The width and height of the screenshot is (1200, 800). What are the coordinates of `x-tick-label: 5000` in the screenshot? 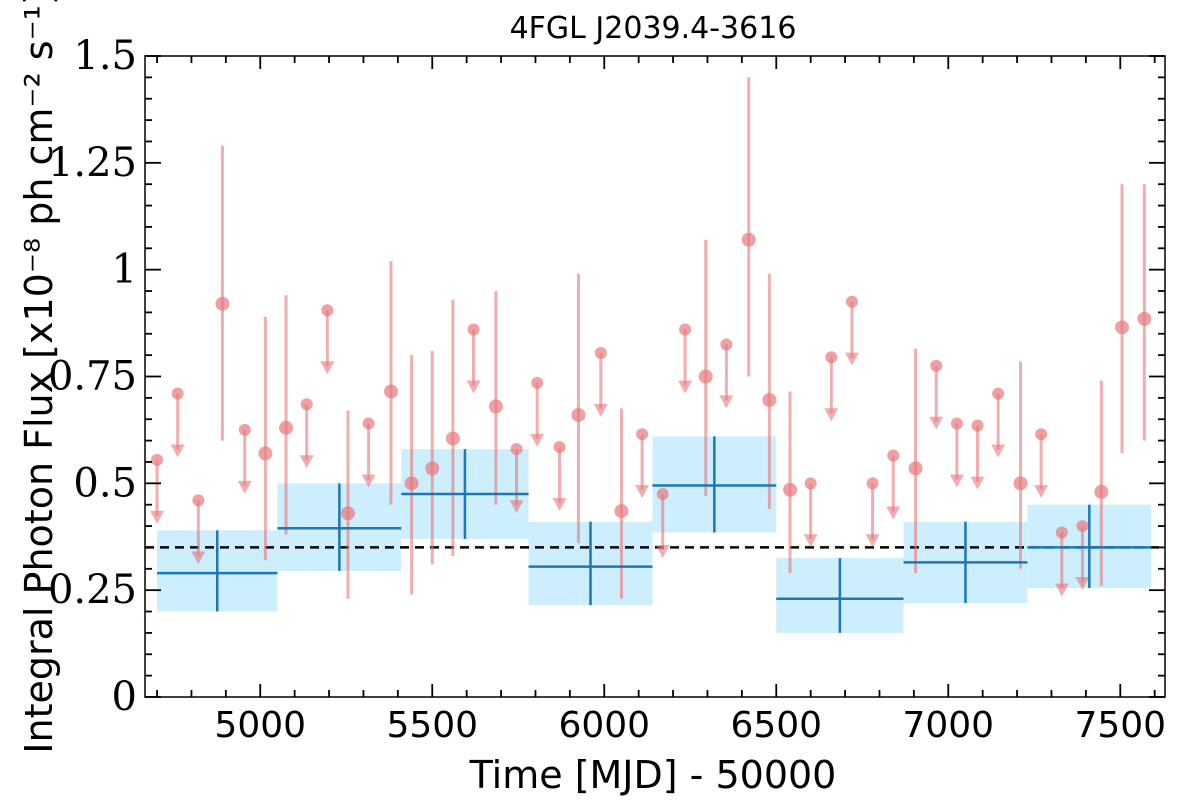 It's located at (260, 725).